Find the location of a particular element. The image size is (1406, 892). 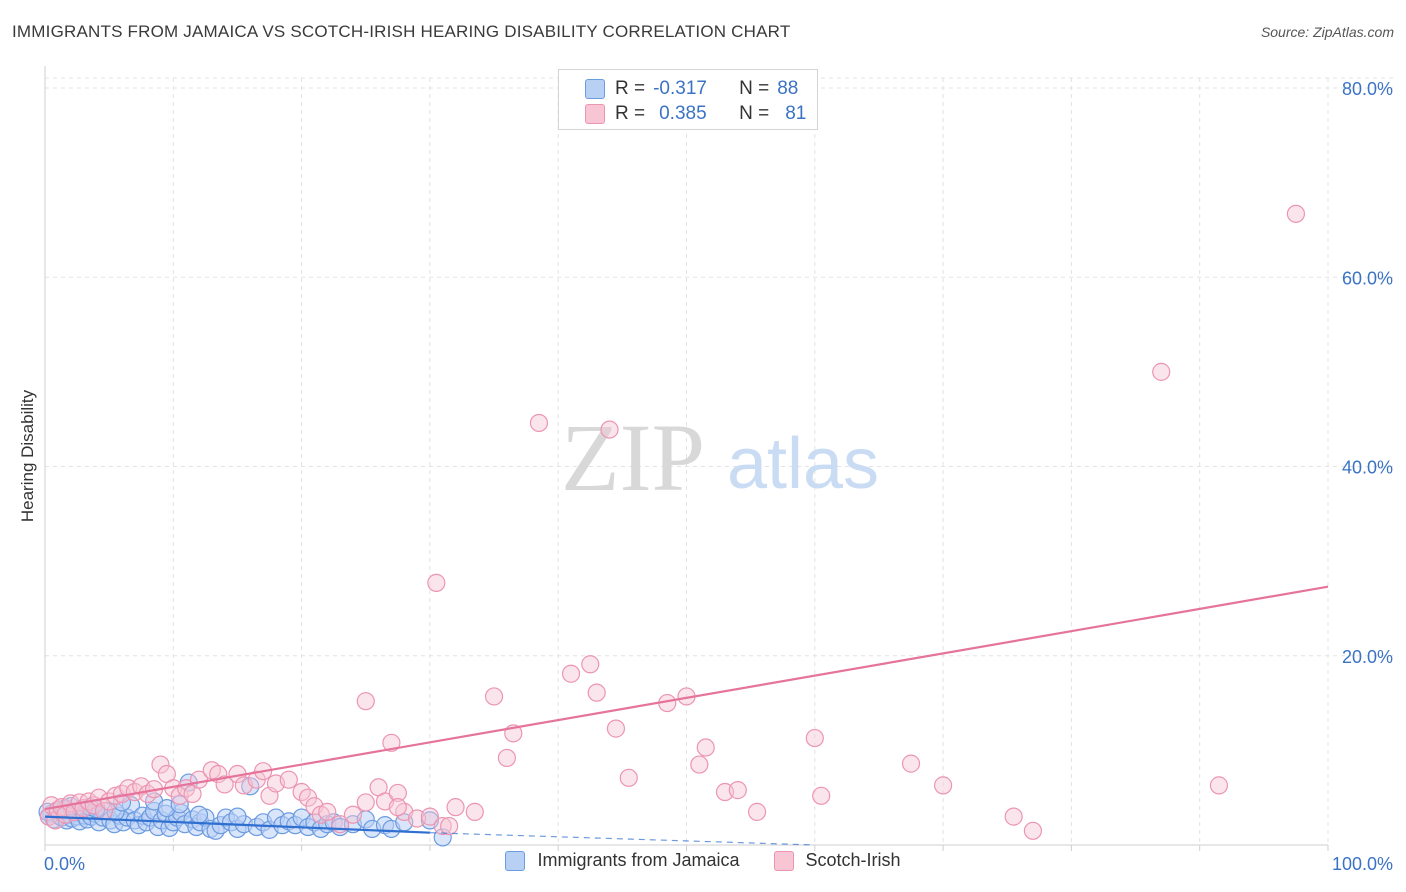

n-value: 88 is located at coordinates (788, 88).